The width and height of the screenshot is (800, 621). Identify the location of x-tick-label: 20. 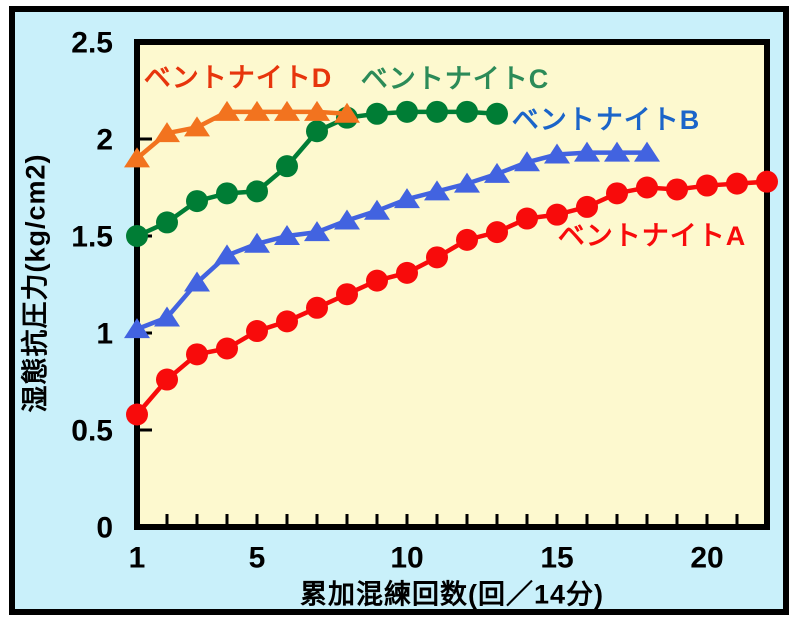
(706, 558).